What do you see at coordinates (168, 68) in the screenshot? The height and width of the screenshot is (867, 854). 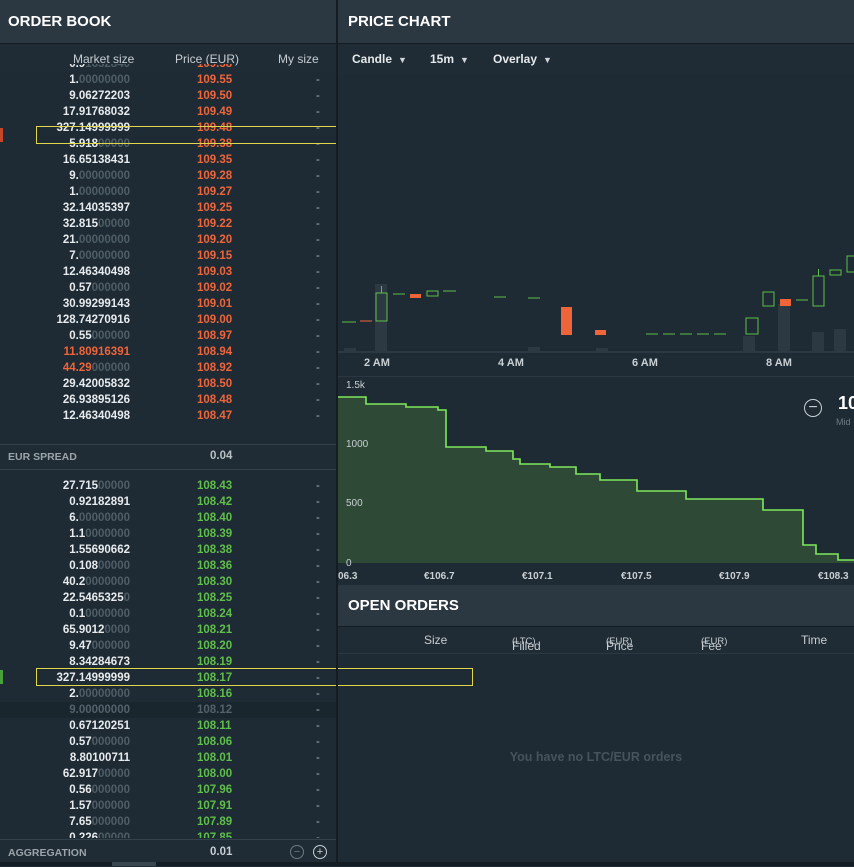 I see `ask-row: 0.91652840 109.58` at bounding box center [168, 68].